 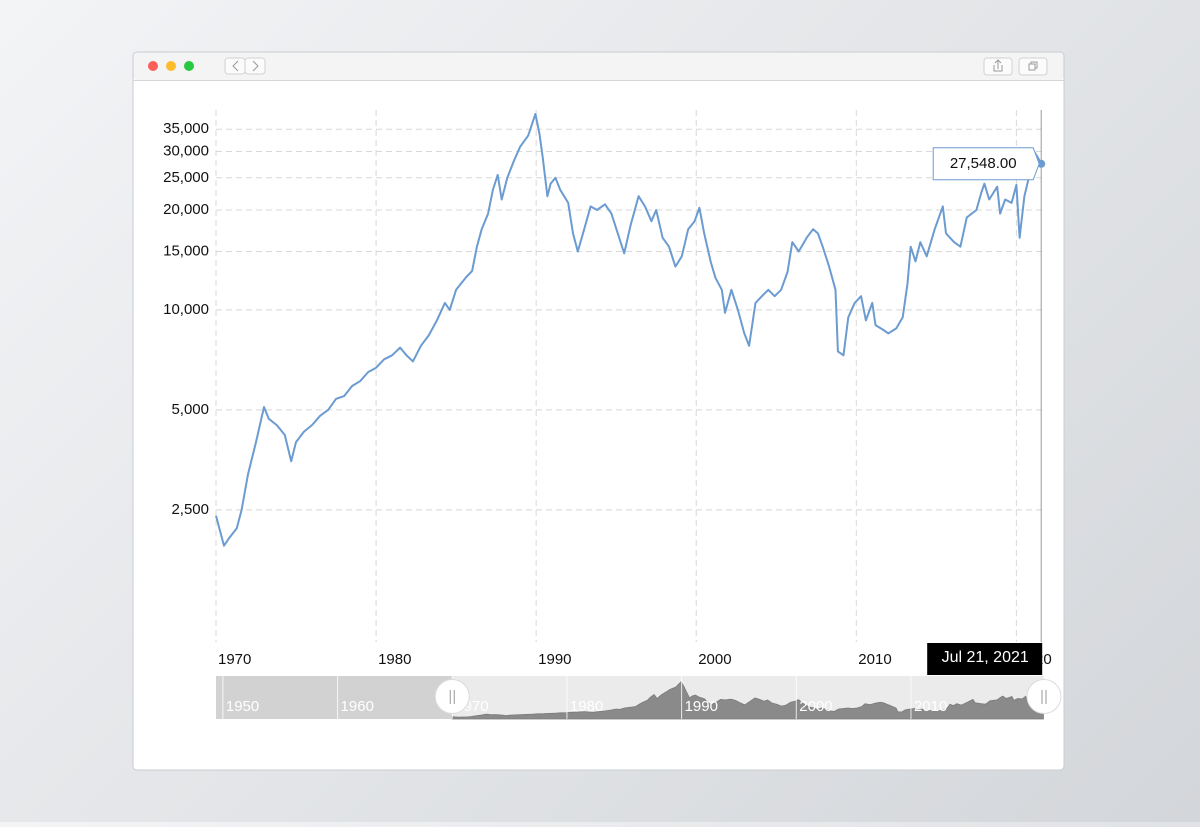 I want to click on navigator-tick-label: 1980, so click(x=586, y=706).